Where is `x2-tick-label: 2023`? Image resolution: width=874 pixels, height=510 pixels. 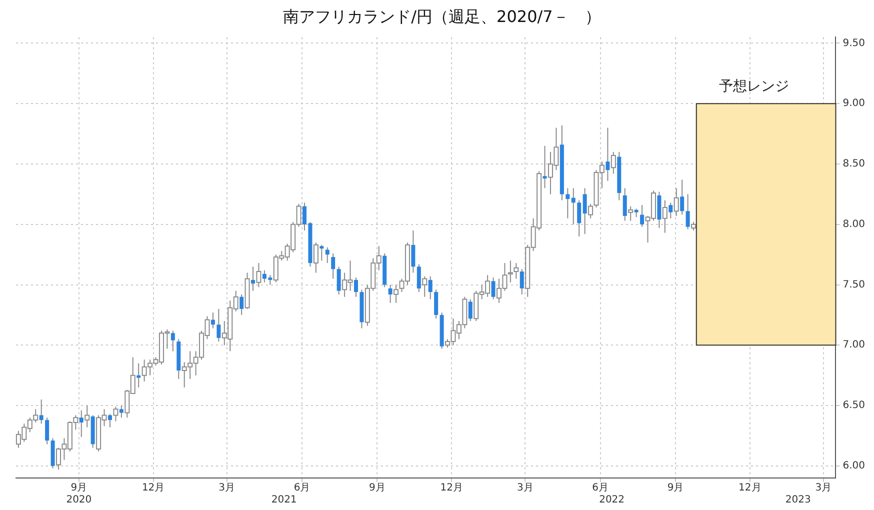
x2-tick-label: 2023 is located at coordinates (798, 500).